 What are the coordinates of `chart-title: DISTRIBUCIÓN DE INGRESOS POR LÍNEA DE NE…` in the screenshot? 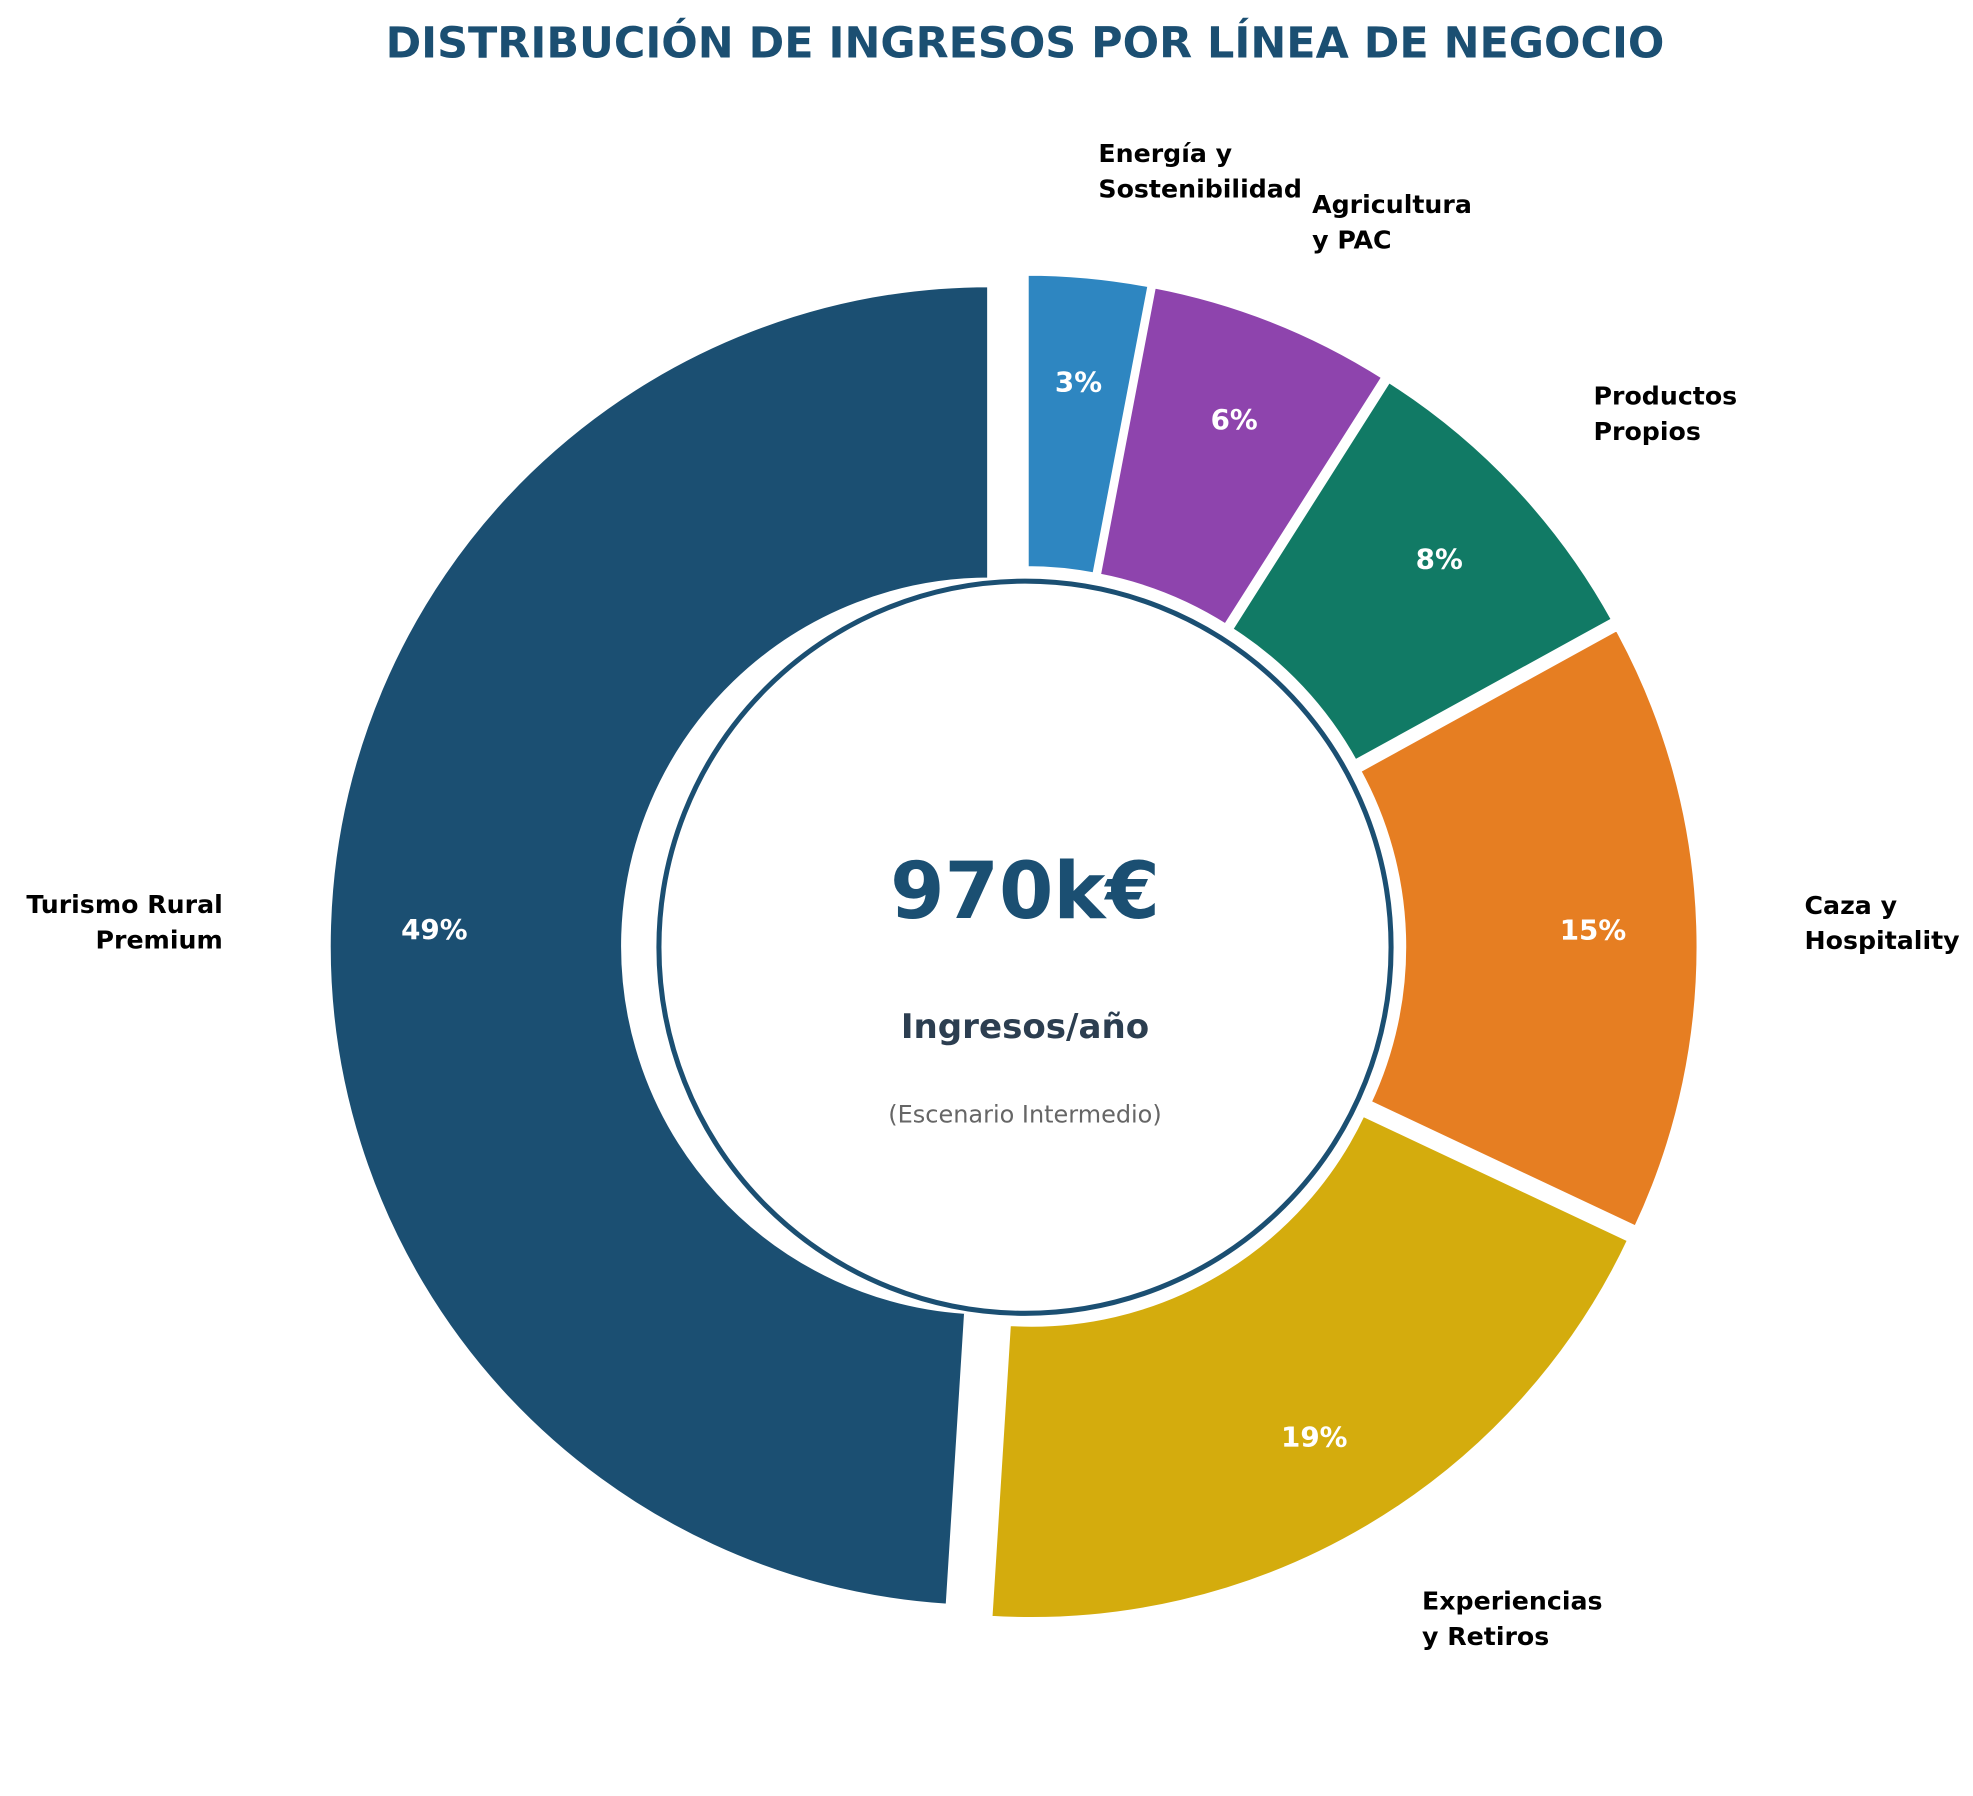 It's located at (1025, 42).